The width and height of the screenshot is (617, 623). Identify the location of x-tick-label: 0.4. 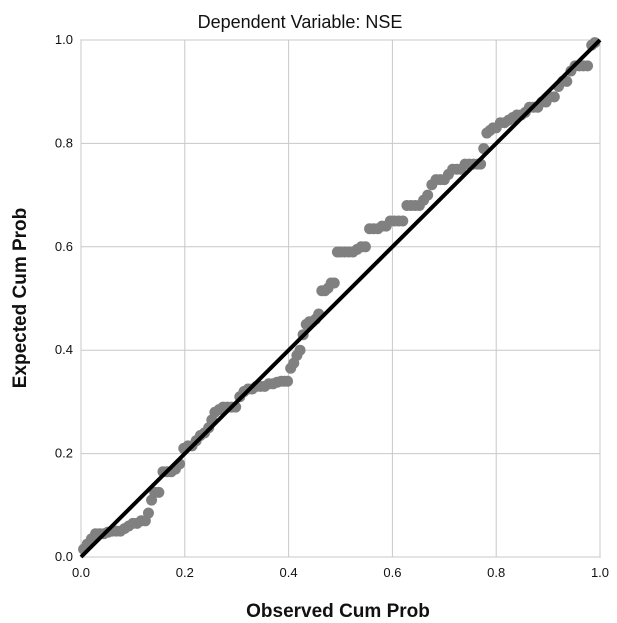
(289, 572).